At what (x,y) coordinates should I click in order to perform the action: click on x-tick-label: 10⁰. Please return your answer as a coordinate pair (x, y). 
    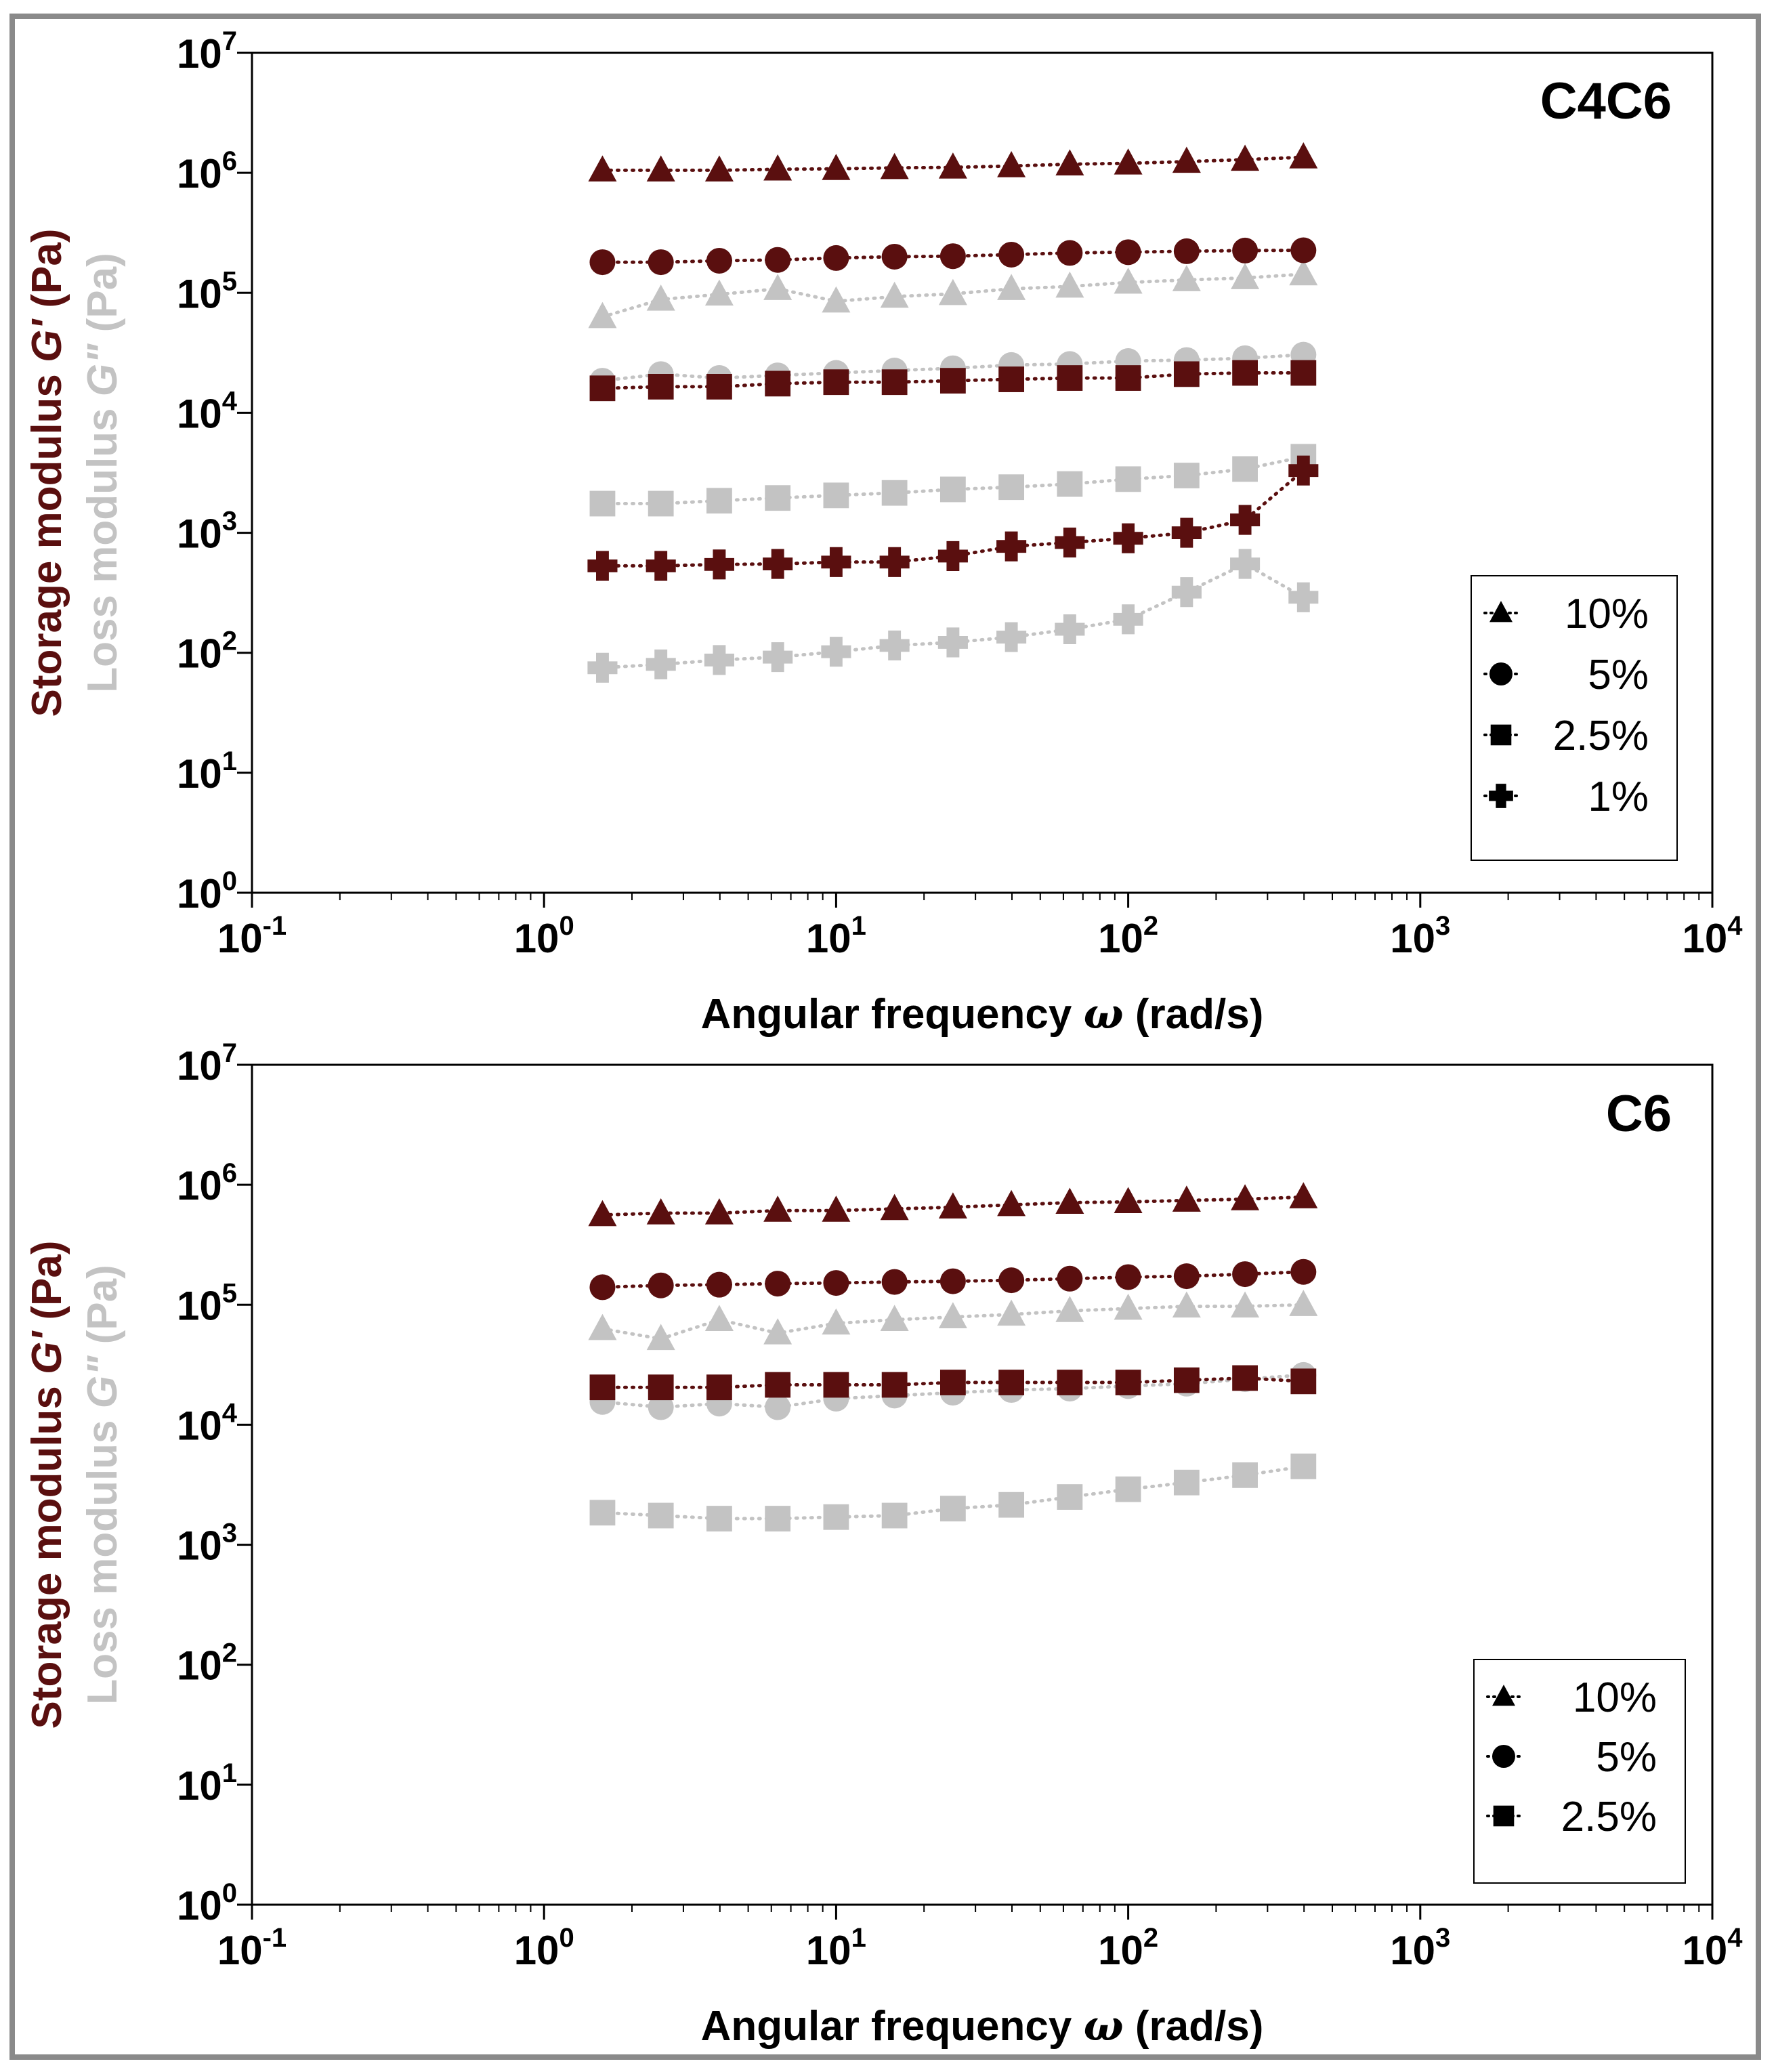
    Looking at the image, I should click on (544, 1948).